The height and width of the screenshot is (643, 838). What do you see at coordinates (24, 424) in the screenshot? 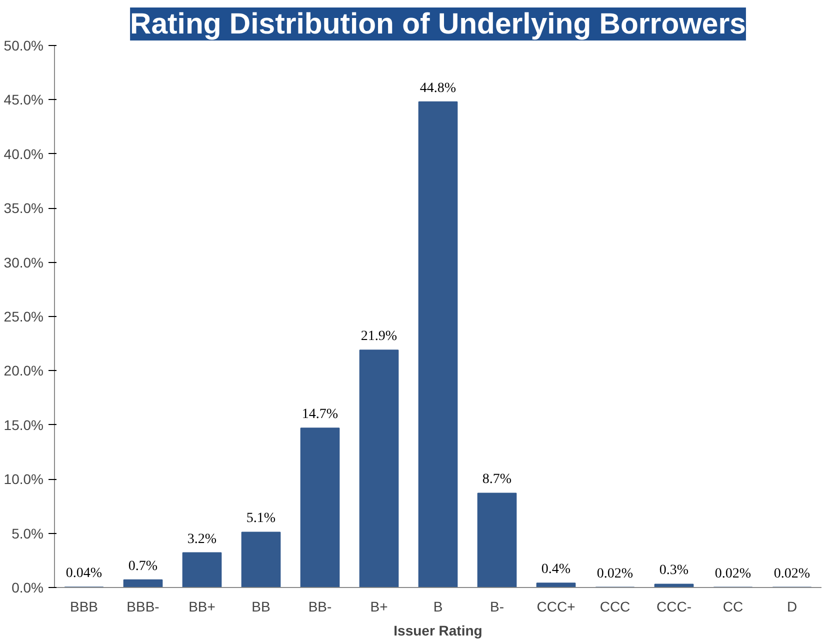
I see `y-tick-label: 15.0%` at bounding box center [24, 424].